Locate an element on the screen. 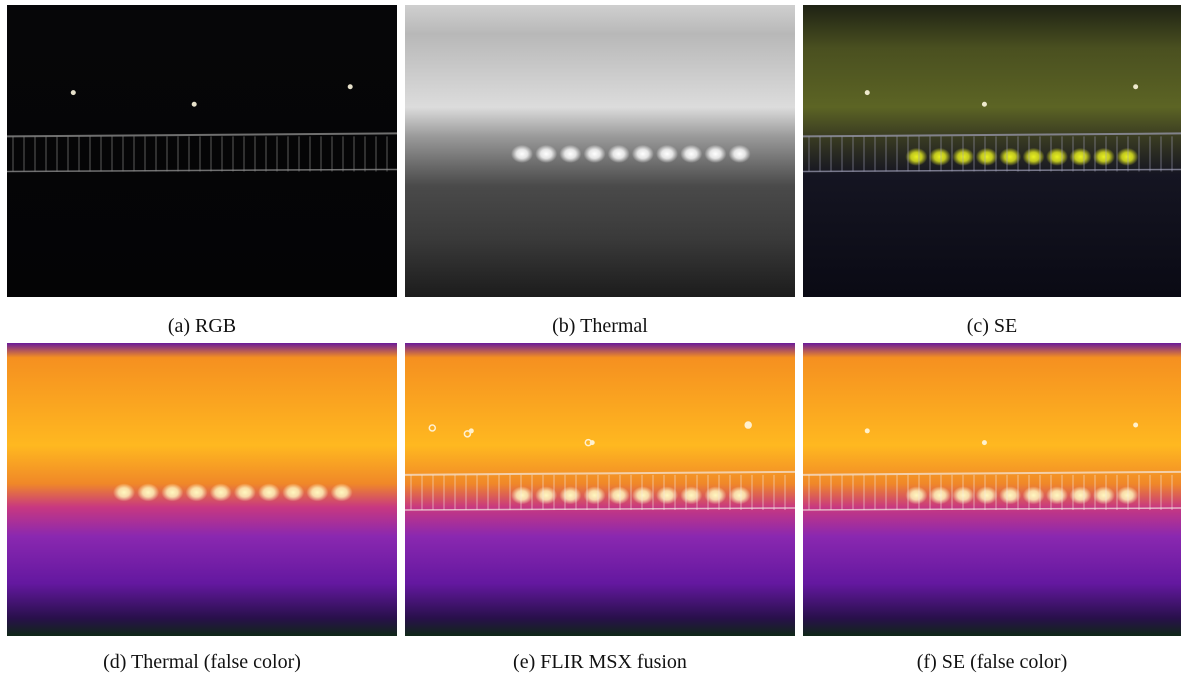 The image size is (1187, 679). caption: (f) SE (false color) is located at coordinates (992, 662).